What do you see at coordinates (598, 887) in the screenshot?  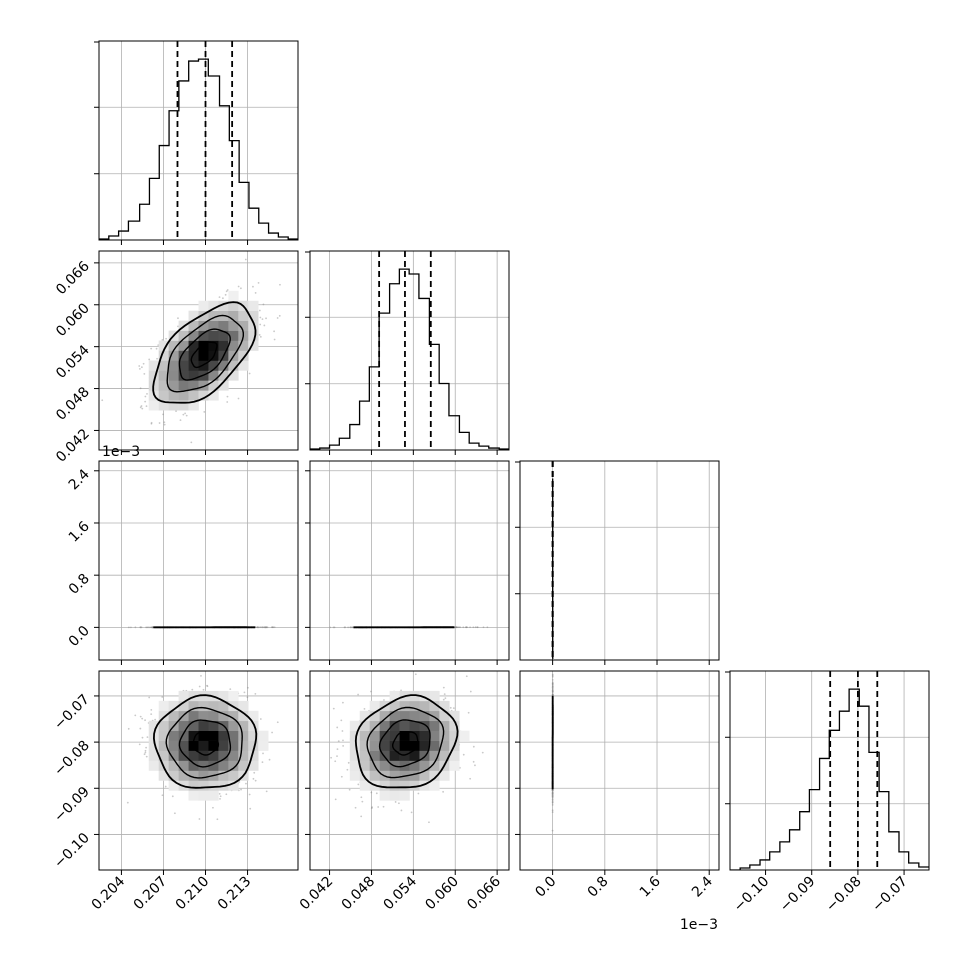 I see `x-tick-label: 0.8` at bounding box center [598, 887].